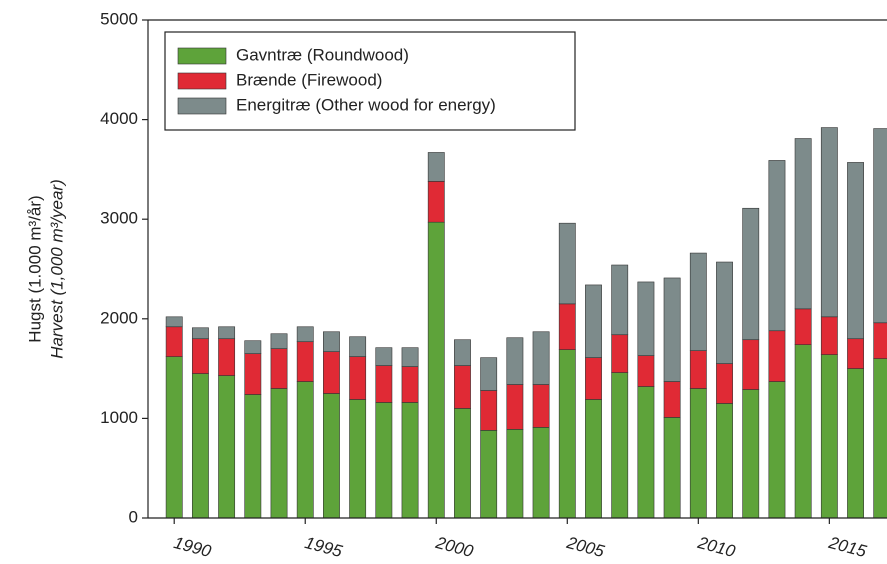  Describe the element at coordinates (119, 18) in the screenshot. I see `y-tick-label: 5000` at that location.